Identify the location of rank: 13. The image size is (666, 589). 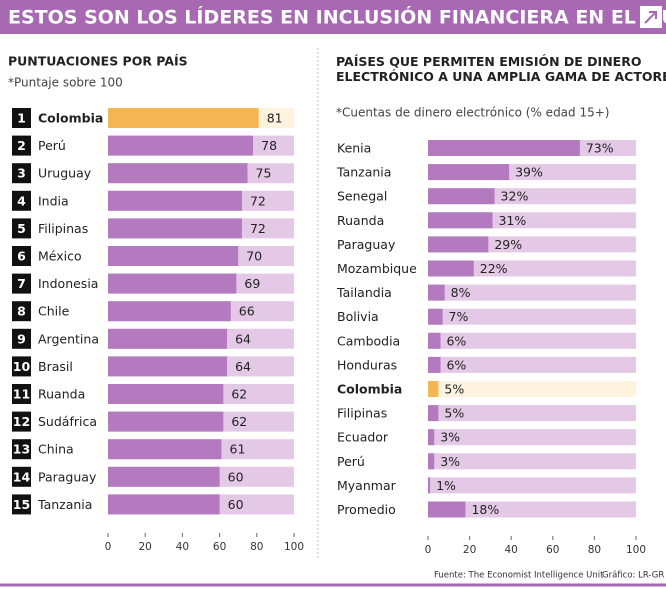
(21, 449).